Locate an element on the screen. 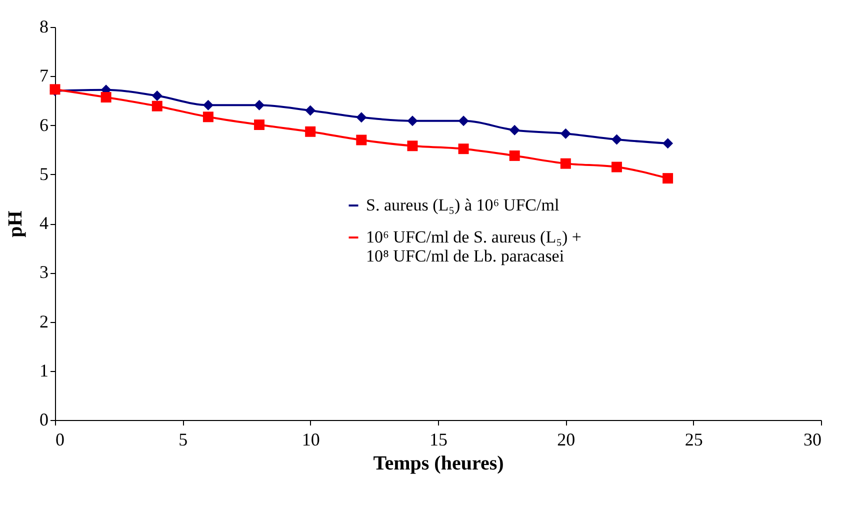 The image size is (860, 511). x-tick-label: 5 is located at coordinates (183, 440).